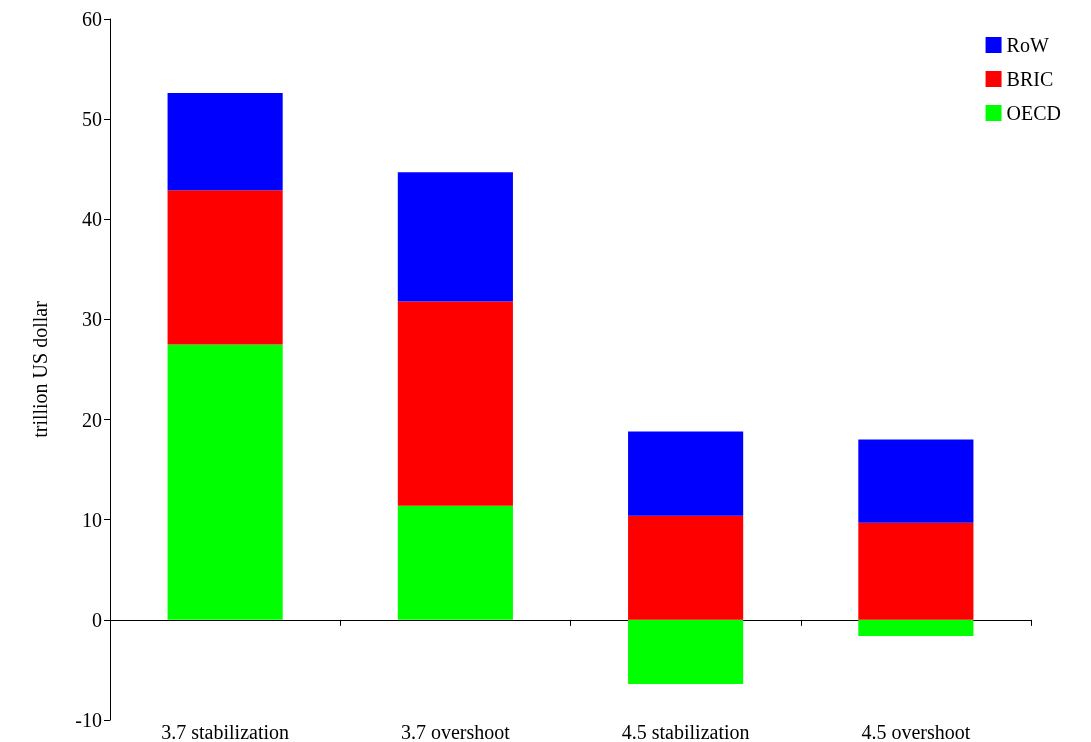 The height and width of the screenshot is (742, 1091). I want to click on y-tick-label: 0, so click(97, 619).